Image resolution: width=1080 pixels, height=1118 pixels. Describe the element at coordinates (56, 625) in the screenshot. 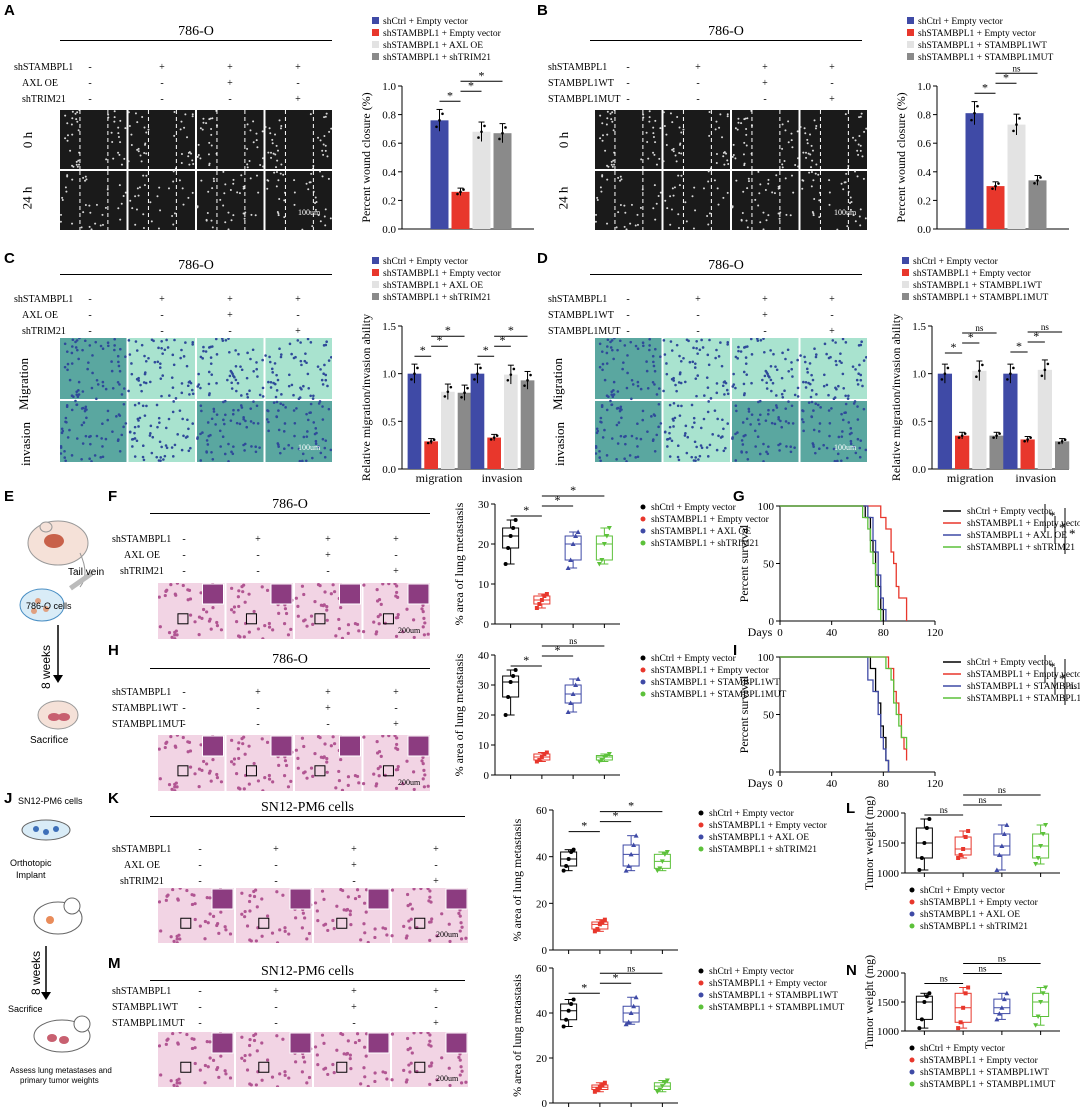

I see `mouse-illustration` at that location.